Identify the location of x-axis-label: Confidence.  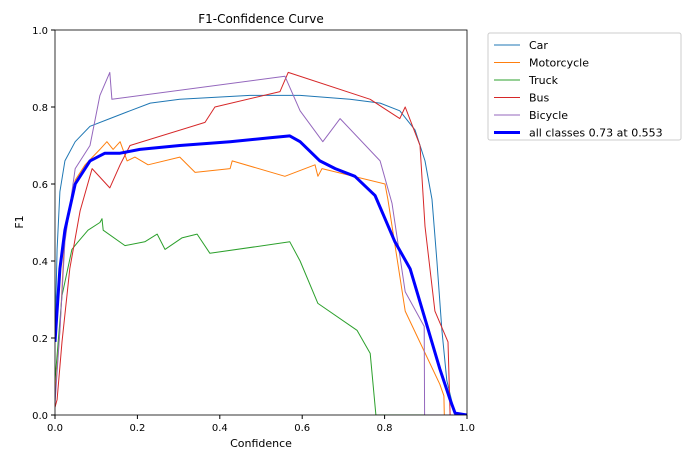
(261, 443).